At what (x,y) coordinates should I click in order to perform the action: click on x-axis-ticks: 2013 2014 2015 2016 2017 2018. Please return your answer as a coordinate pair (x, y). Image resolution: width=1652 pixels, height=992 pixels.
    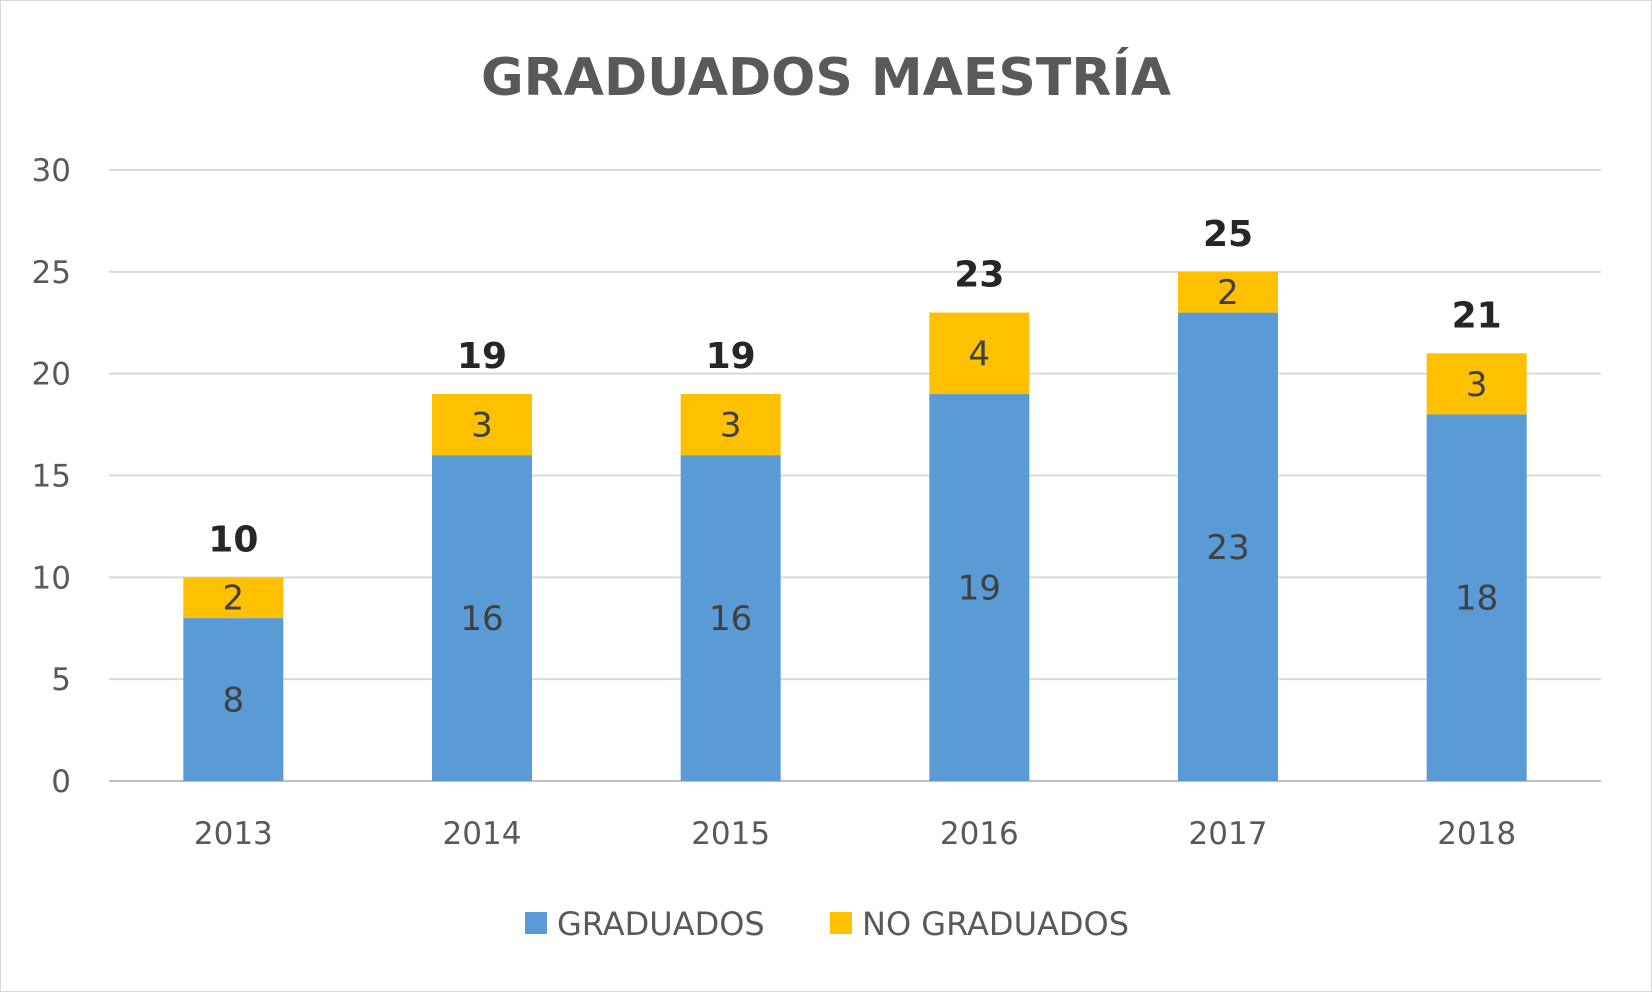
    Looking at the image, I should click on (855, 834).